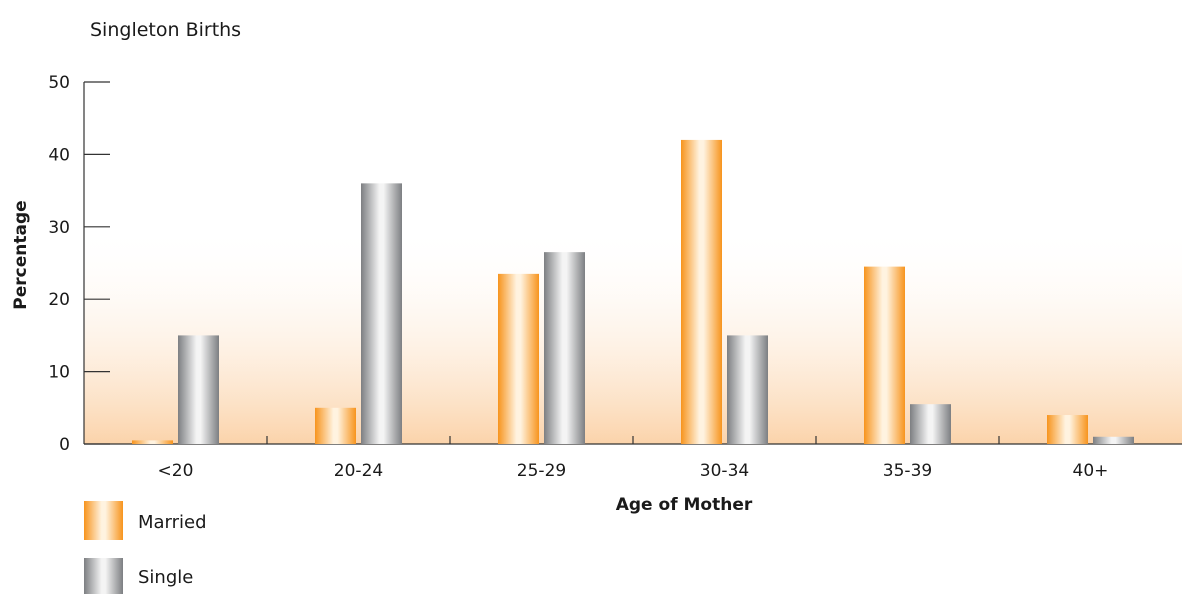 The height and width of the screenshot is (594, 1182). What do you see at coordinates (59, 228) in the screenshot?
I see `y-tick-label: 30` at bounding box center [59, 228].